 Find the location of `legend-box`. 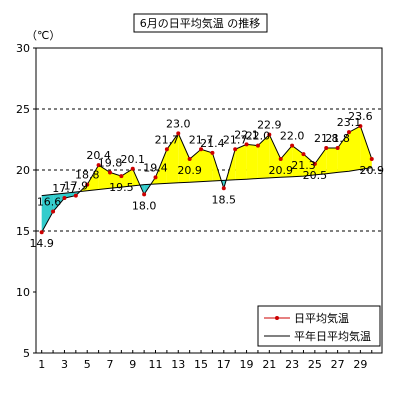

legend-box is located at coordinates (319, 326).